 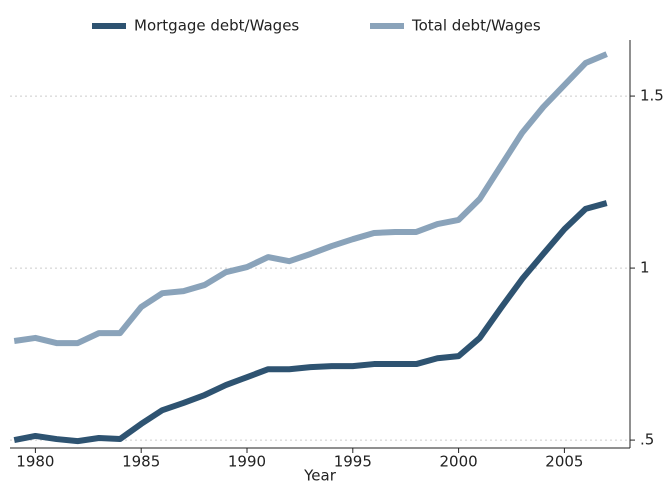 What do you see at coordinates (647, 440) in the screenshot?
I see `y-tick-label: .5` at bounding box center [647, 440].